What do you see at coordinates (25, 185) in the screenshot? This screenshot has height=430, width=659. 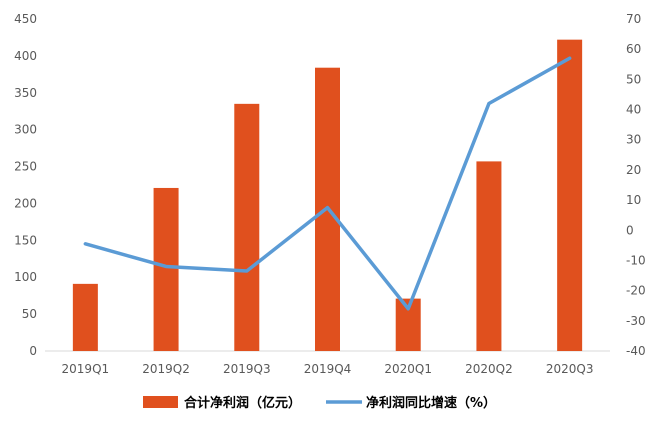 I see `left-y-axis-tick-labels: 0 50 100 150 200 250 300 350 400 450` at bounding box center [25, 185].